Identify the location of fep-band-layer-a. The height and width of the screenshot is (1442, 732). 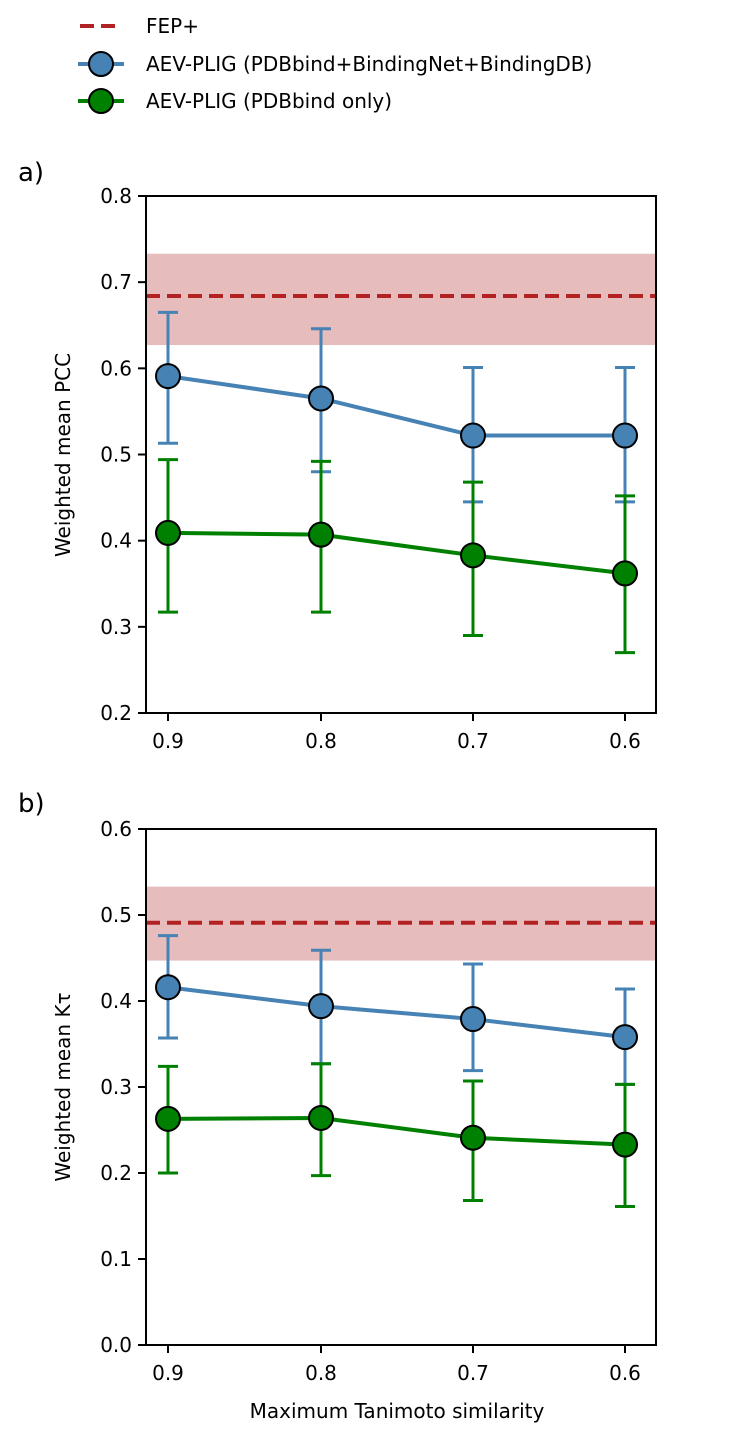
(401, 299).